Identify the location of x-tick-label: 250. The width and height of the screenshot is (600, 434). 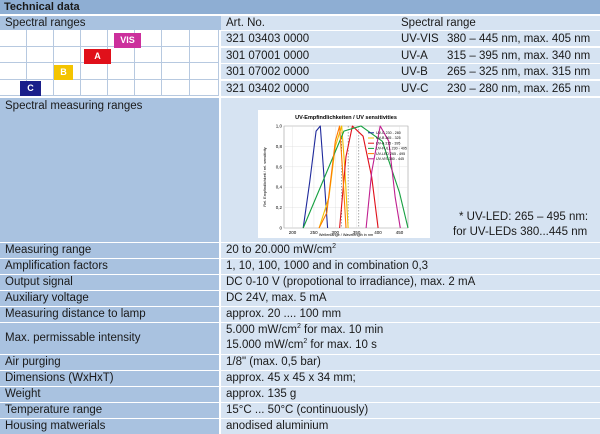
(314, 232).